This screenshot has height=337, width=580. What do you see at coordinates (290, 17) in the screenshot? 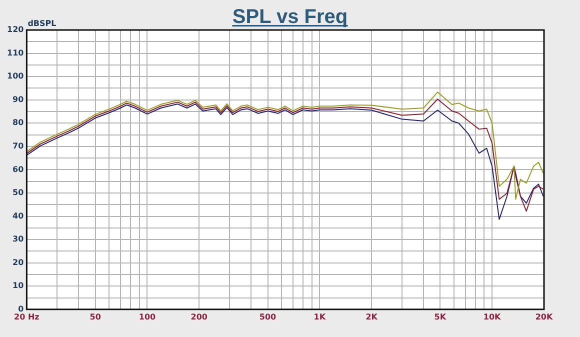
I see `chart-title: SPL vs Freq` at bounding box center [290, 17].